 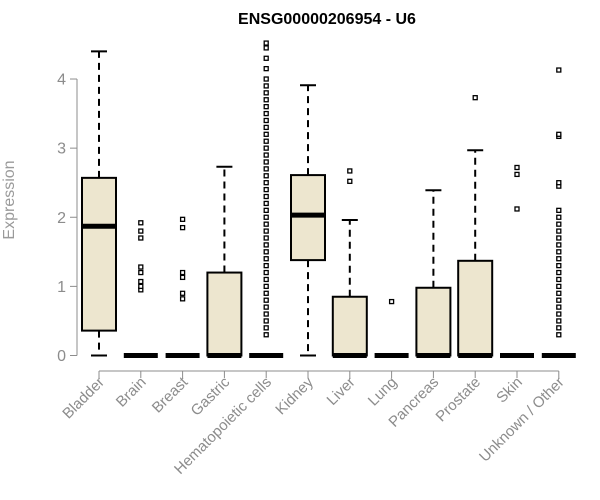 I want to click on x-tick-label: Skin, so click(x=509, y=390).